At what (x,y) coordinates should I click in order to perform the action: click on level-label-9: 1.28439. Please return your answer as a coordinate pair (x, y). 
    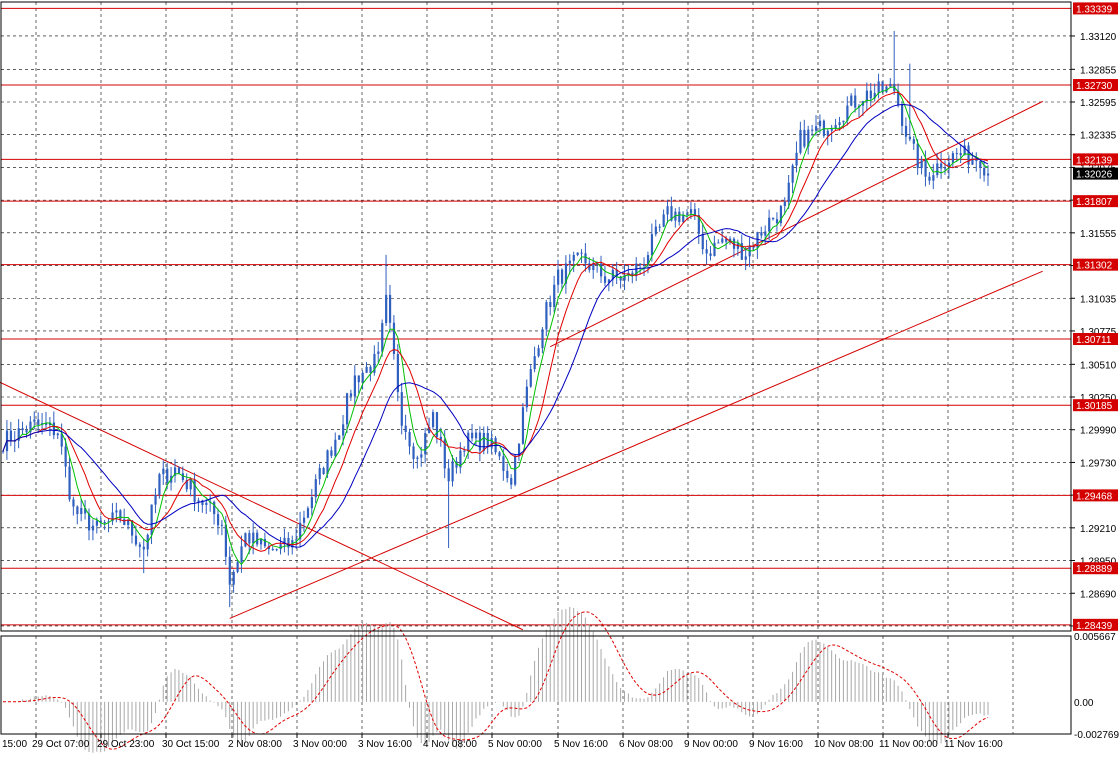
    Looking at the image, I should click on (1094, 626).